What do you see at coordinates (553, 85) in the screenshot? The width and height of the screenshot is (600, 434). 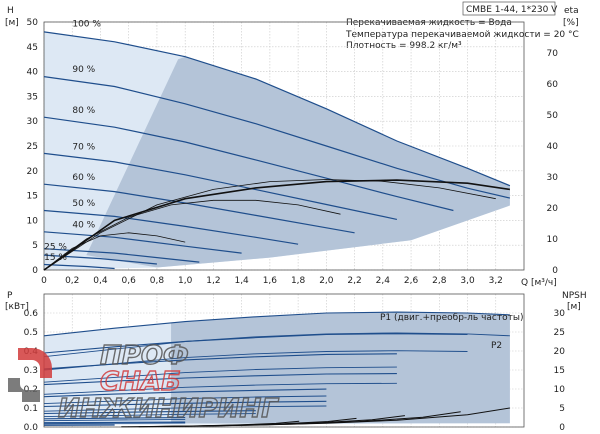 I see `eta-tick-label: 60` at bounding box center [553, 85].